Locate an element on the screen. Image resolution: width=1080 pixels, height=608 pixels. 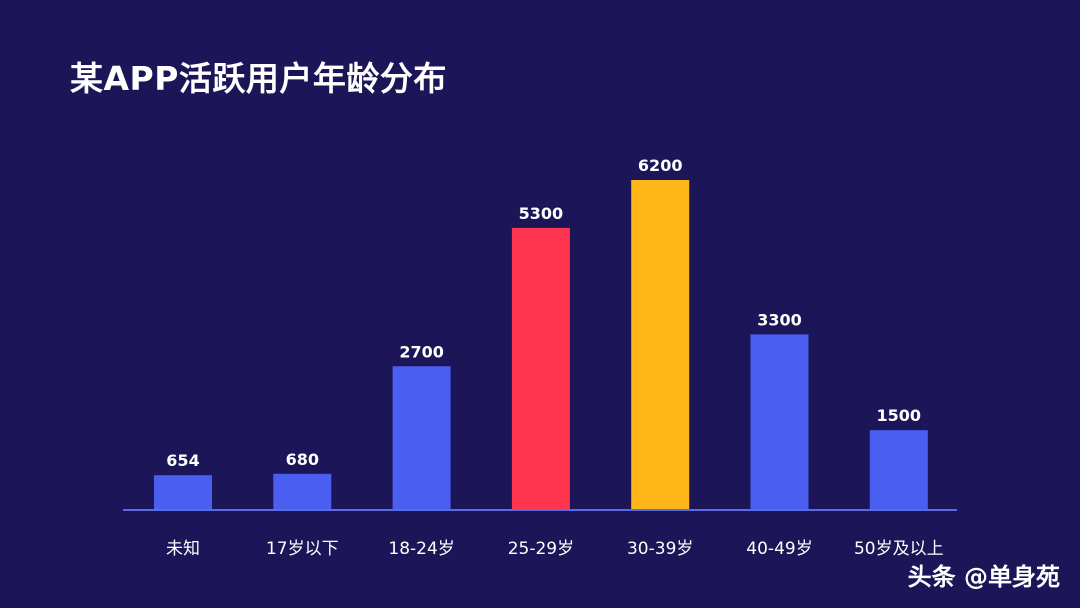
category-label-0: 未知 is located at coordinates (183, 549).